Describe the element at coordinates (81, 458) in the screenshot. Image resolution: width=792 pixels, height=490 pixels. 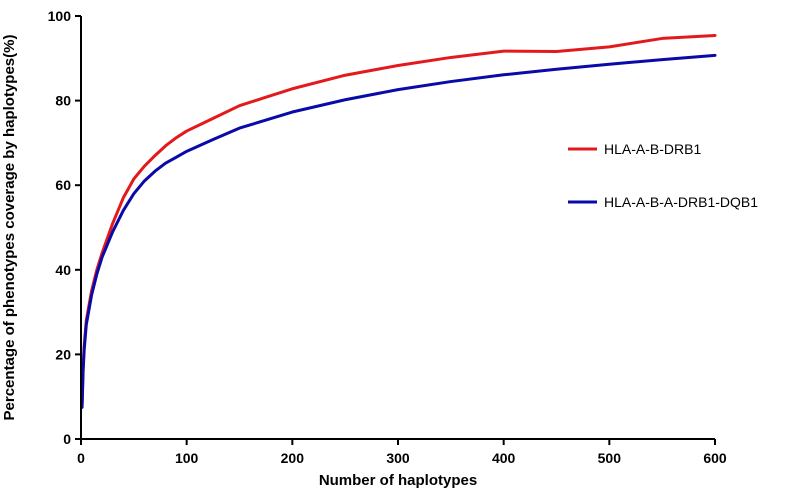
I see `x-tick-label: 0` at that location.